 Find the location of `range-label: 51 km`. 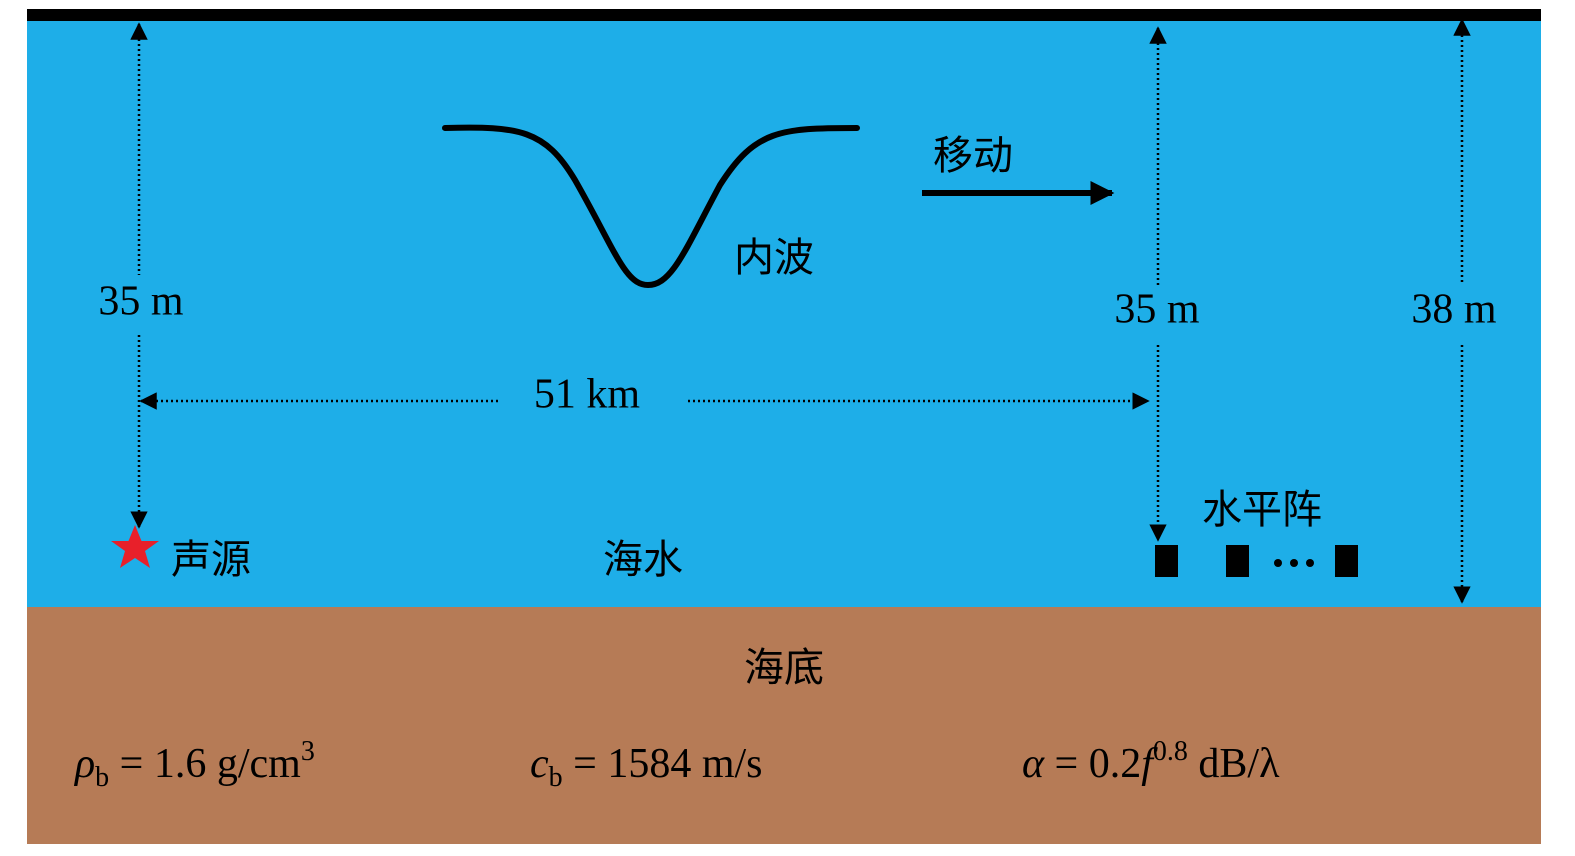

range-label: 51 km is located at coordinates (587, 395).